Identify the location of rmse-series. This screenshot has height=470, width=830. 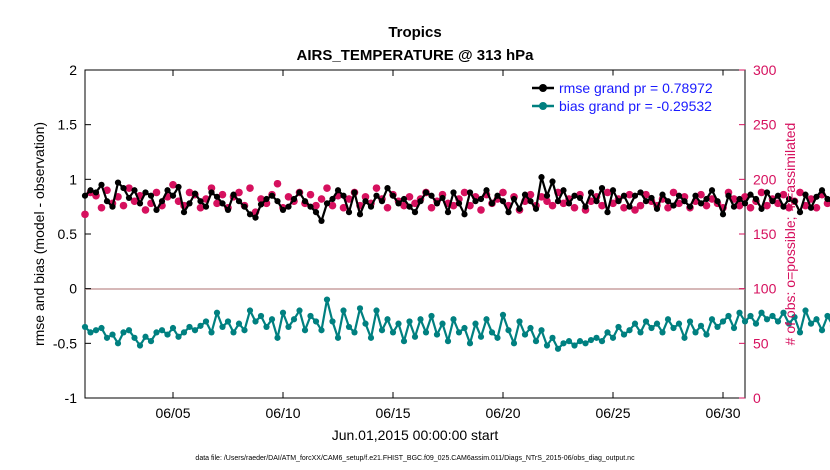
(455, 199).